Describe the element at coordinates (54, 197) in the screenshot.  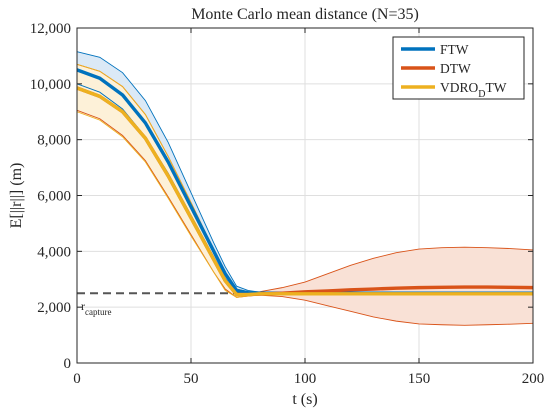
I see `y-tick-label: 6,000` at that location.